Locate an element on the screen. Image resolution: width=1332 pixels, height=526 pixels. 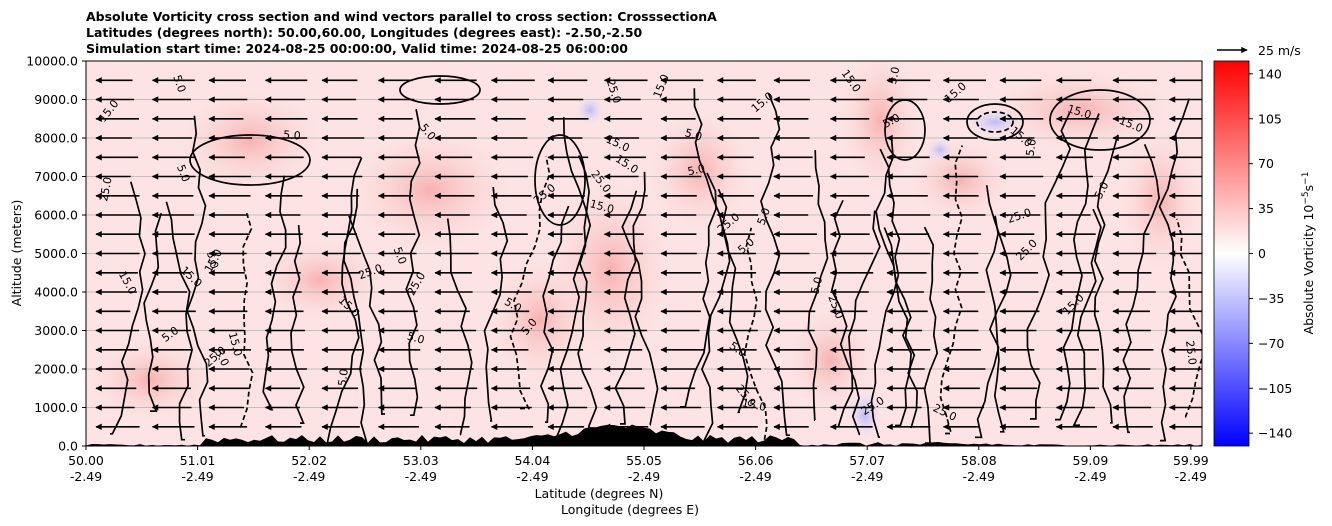
x-tick-label-lat: 56.06 is located at coordinates (756, 460).